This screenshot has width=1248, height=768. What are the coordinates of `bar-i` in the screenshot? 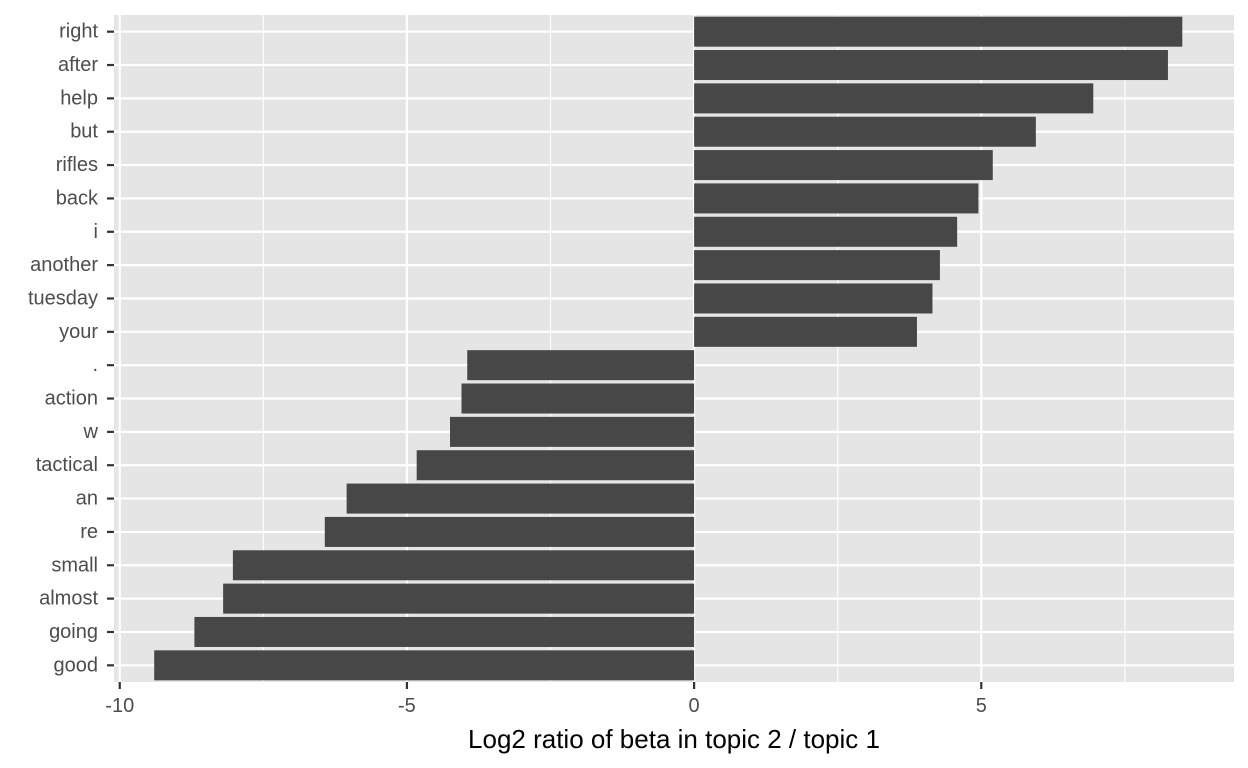 It's located at (826, 231).